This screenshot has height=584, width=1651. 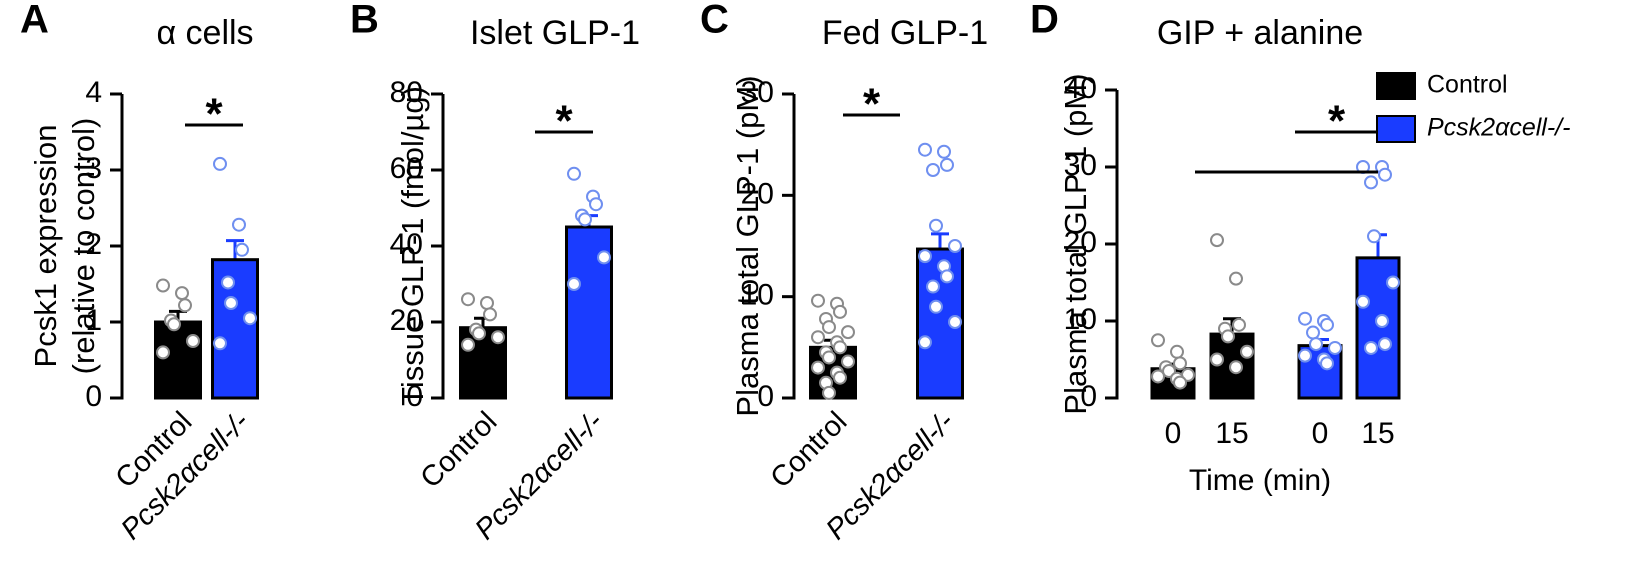 I want to click on panel-label: B, so click(x=364, y=21).